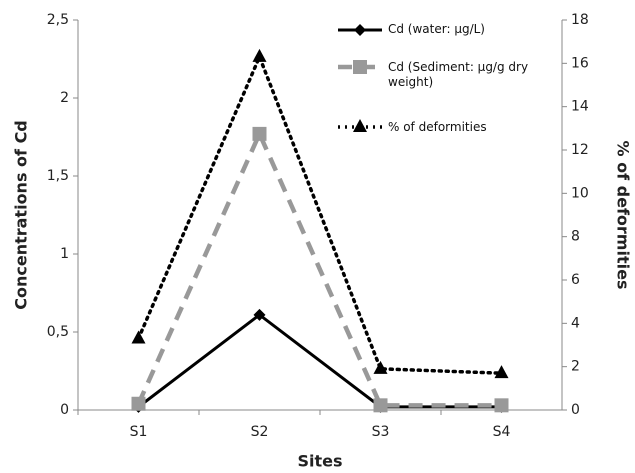  Describe the element at coordinates (64, 98) in the screenshot. I see `y-tick-label: 2` at that location.